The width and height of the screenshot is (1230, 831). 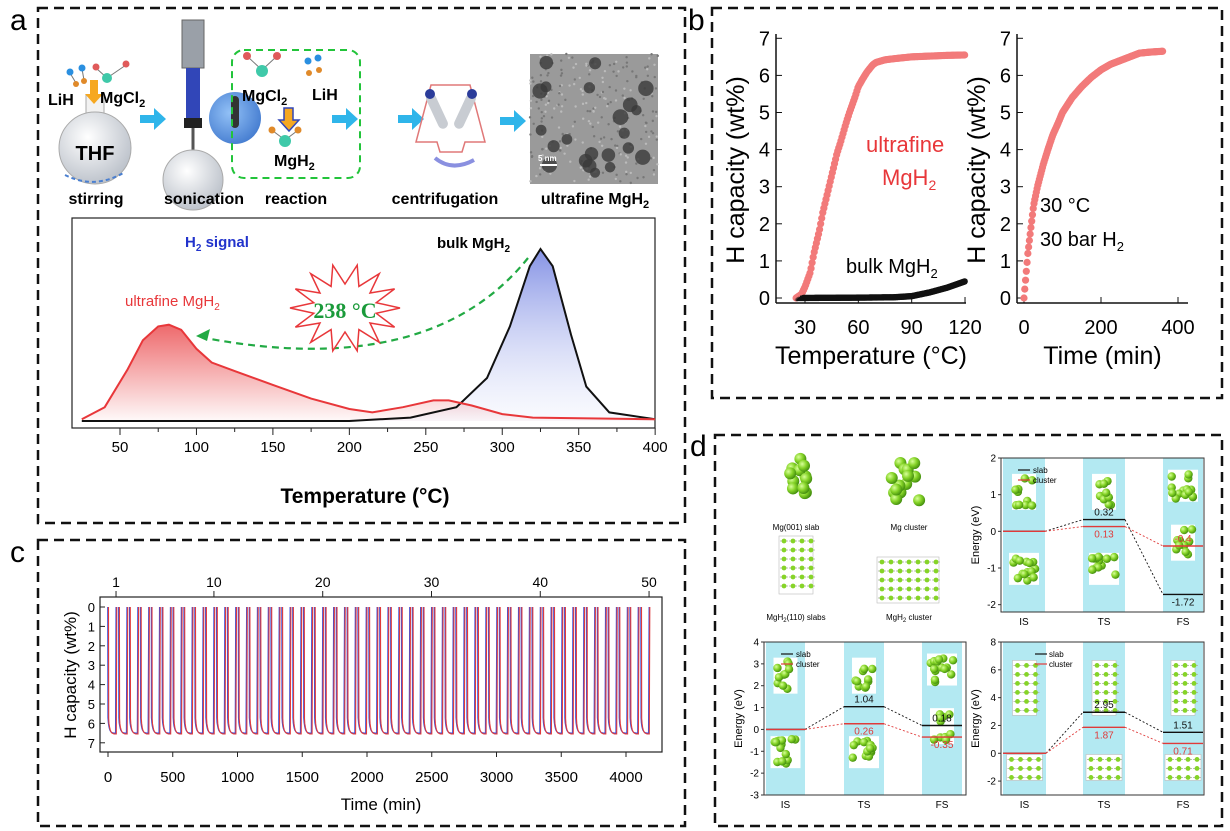 What do you see at coordinates (812, 263) in the screenshot?
I see `ultrafine-point` at bounding box center [812, 263].